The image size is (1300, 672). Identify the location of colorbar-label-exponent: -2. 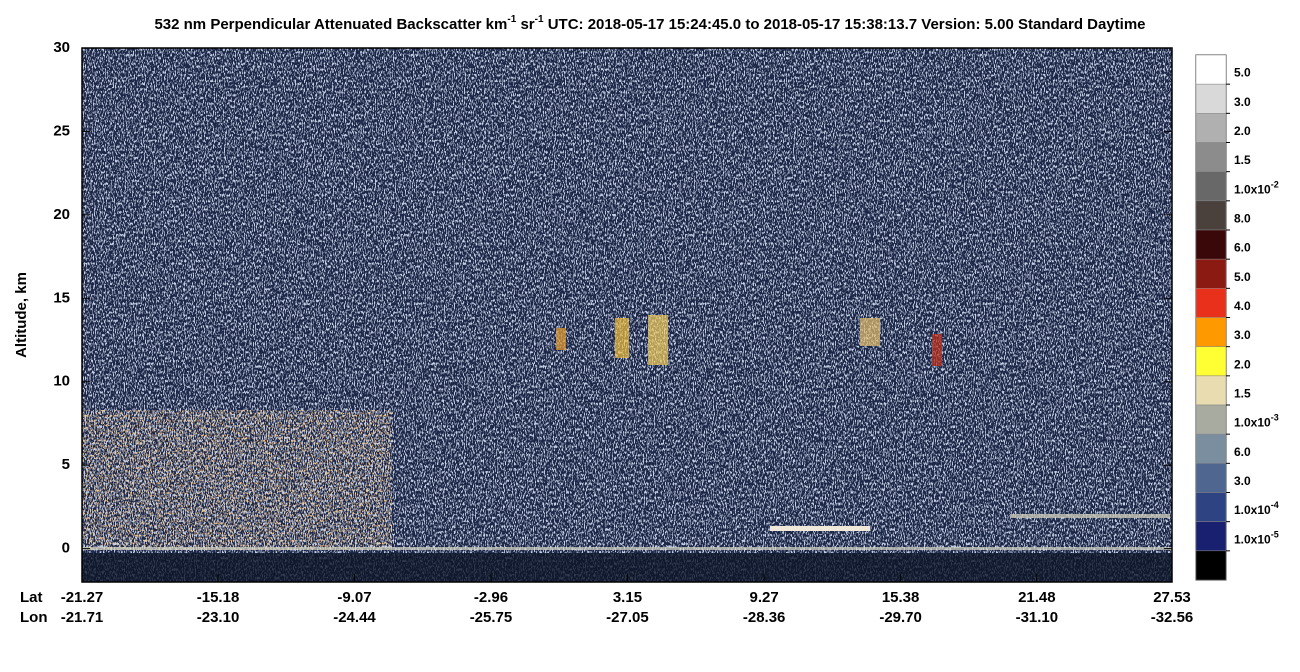
(1275, 185).